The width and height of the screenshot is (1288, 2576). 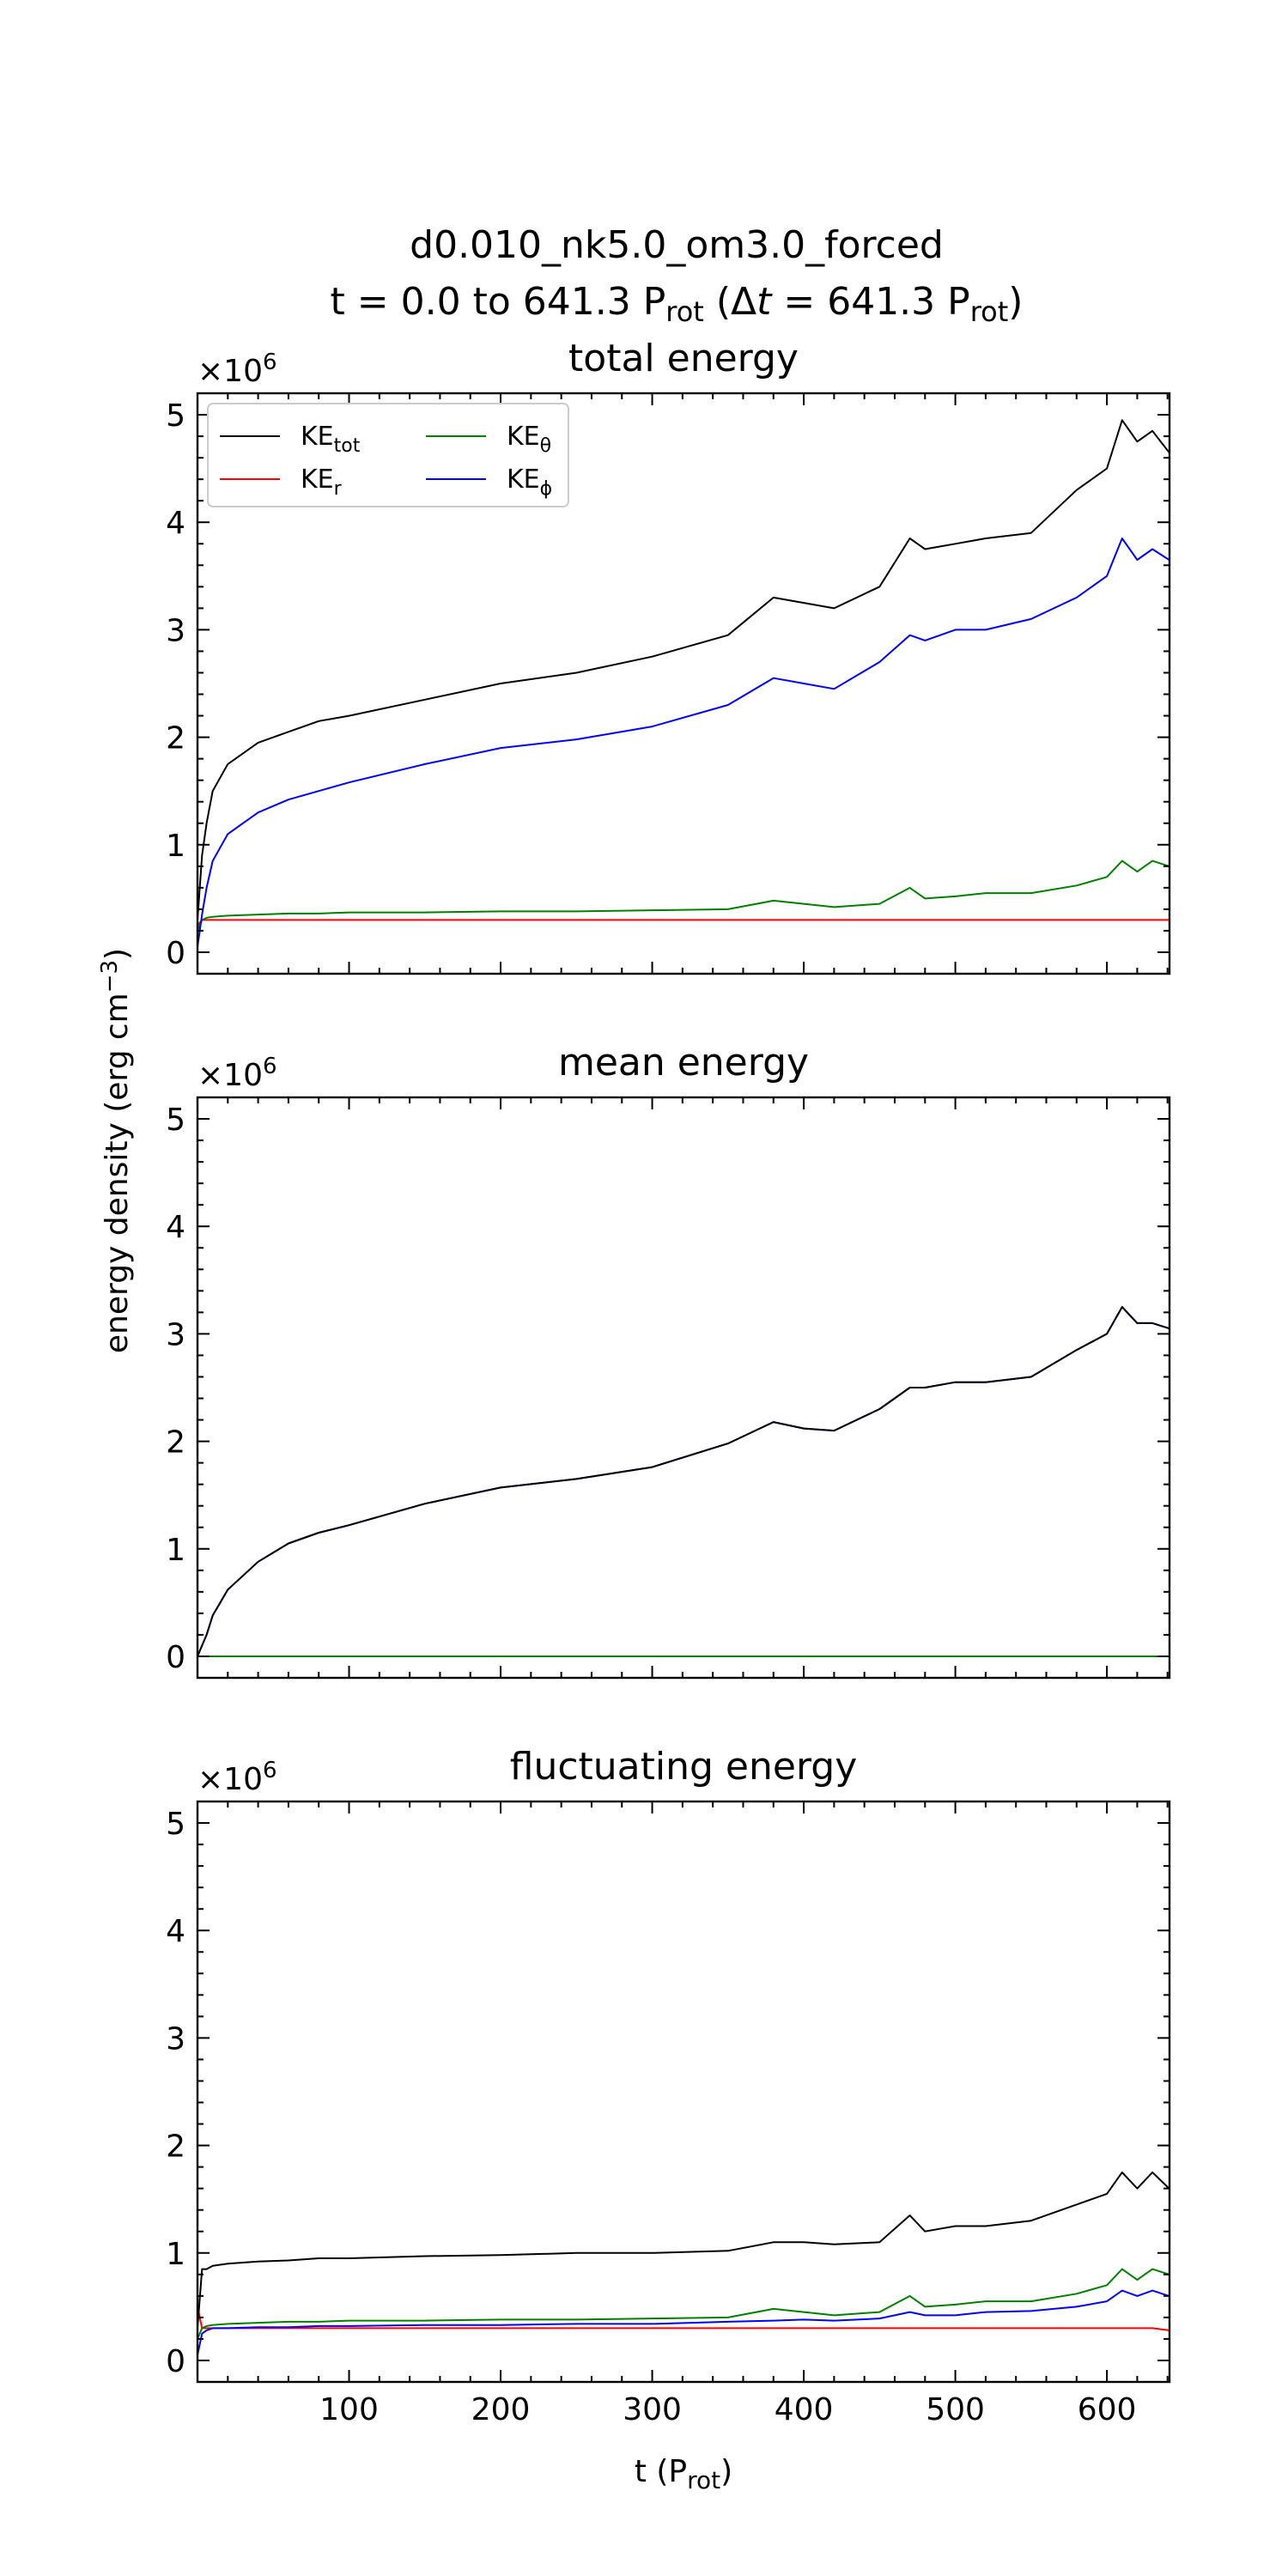 What do you see at coordinates (117, 954) in the screenshot?
I see `y-axis-label-close: )` at bounding box center [117, 954].